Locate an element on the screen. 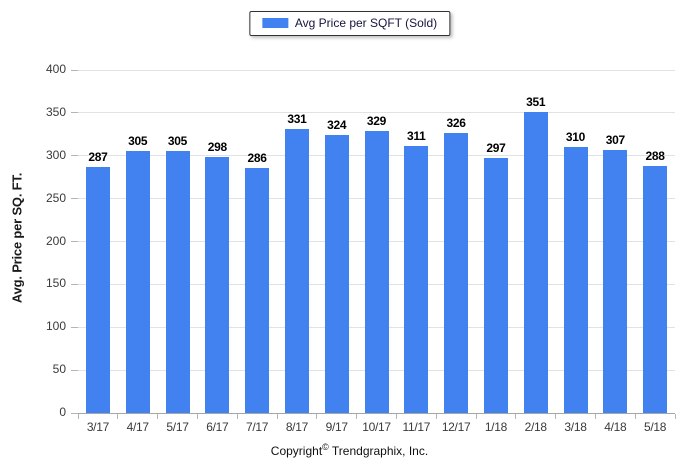 The image size is (699, 469). bar-value-label: 298 is located at coordinates (217, 147).